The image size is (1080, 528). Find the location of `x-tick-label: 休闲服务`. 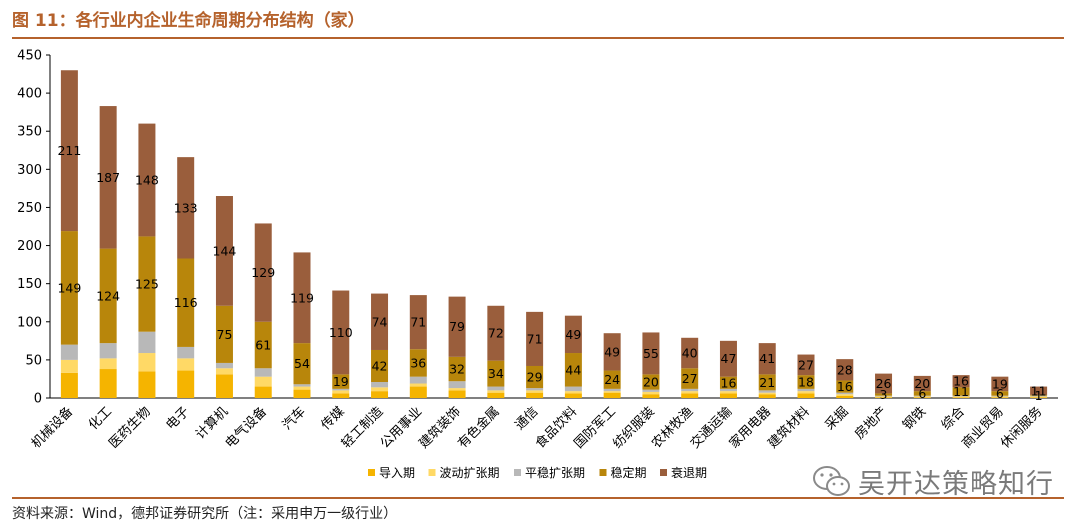

x-tick-label: 休闲服务 is located at coordinates (1021, 428).